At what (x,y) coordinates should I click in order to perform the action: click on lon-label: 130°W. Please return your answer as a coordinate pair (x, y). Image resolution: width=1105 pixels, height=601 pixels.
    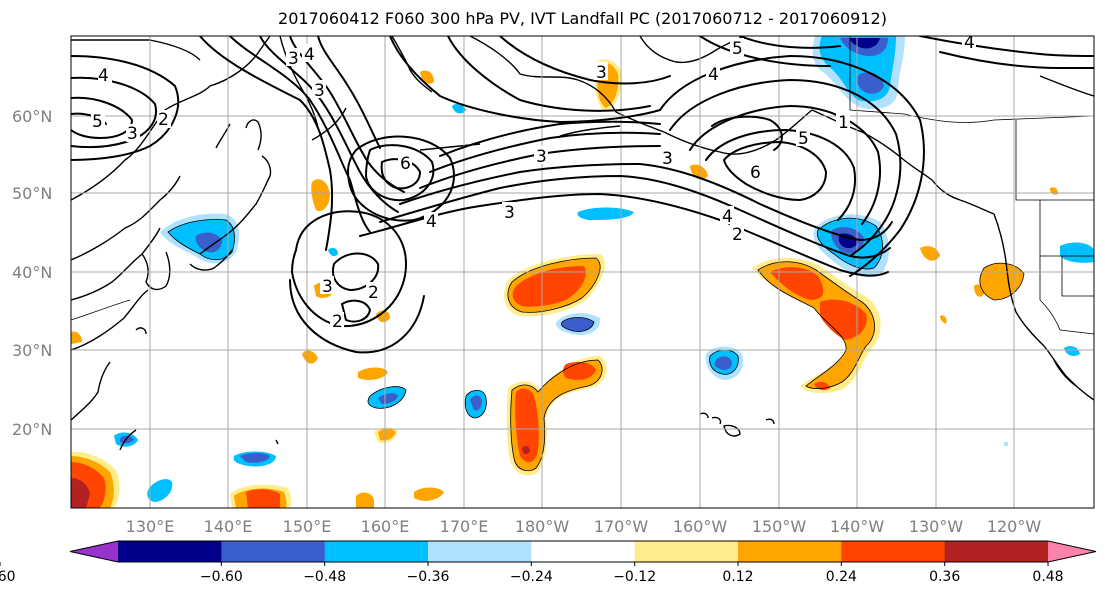
    Looking at the image, I should click on (936, 526).